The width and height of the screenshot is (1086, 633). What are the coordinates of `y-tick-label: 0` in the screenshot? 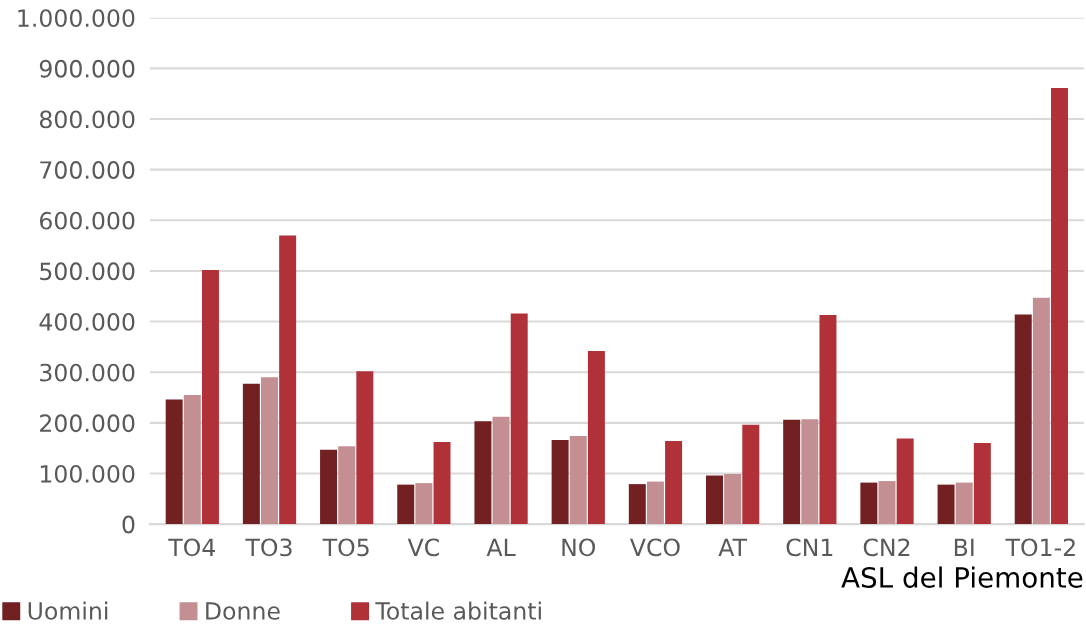 It's located at (128, 524).